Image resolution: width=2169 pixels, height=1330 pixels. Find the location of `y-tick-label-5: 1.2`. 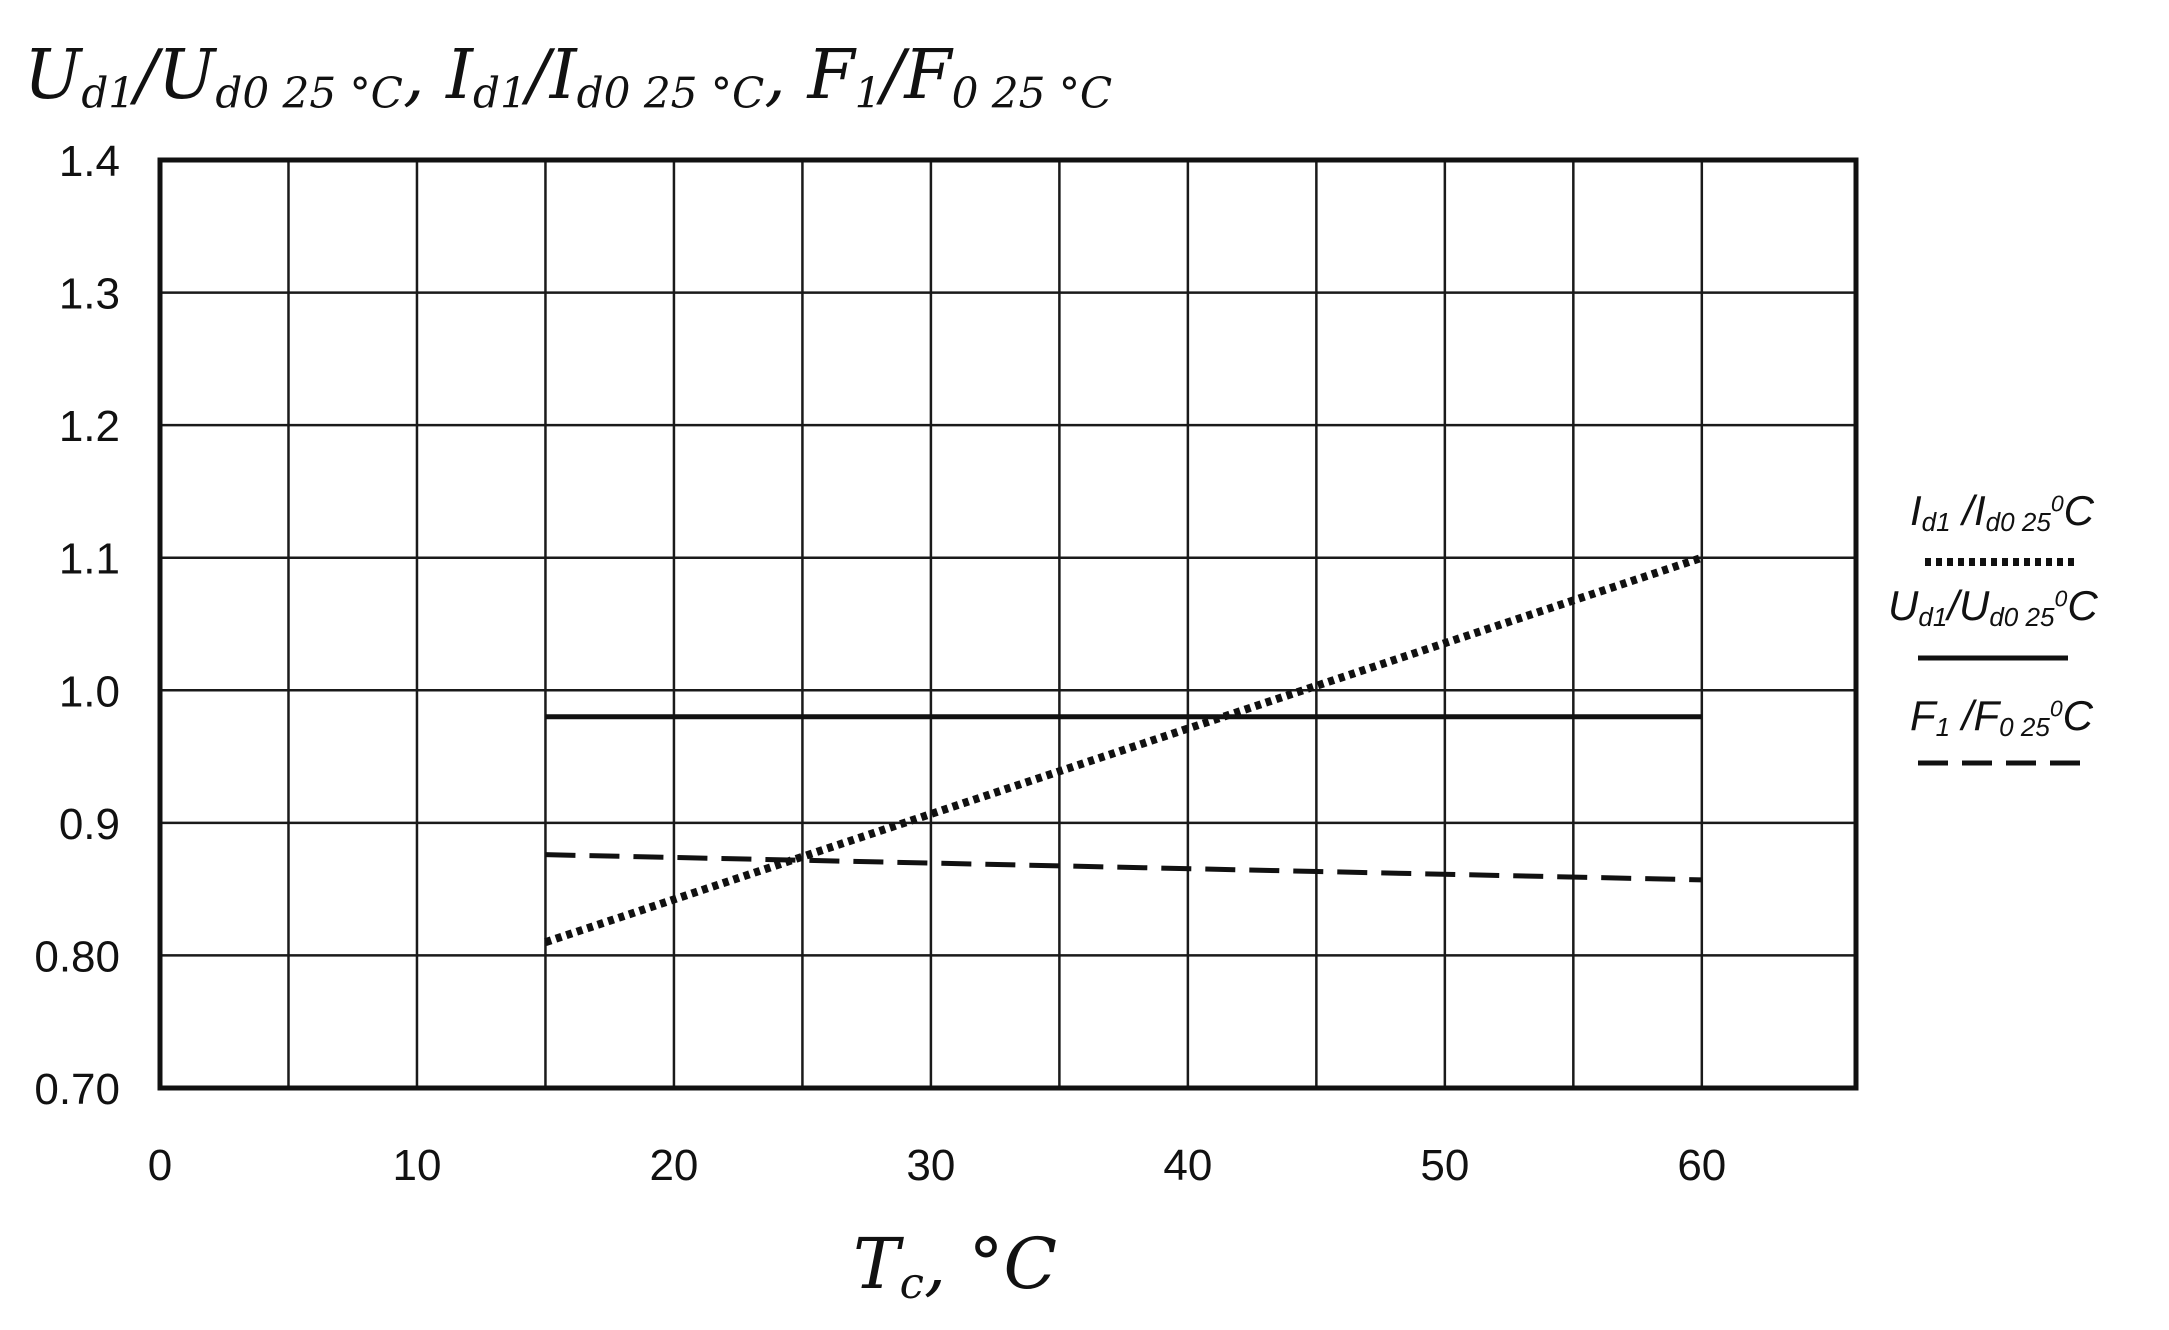

y-tick-label-5: 1.2 is located at coordinates (89, 426).